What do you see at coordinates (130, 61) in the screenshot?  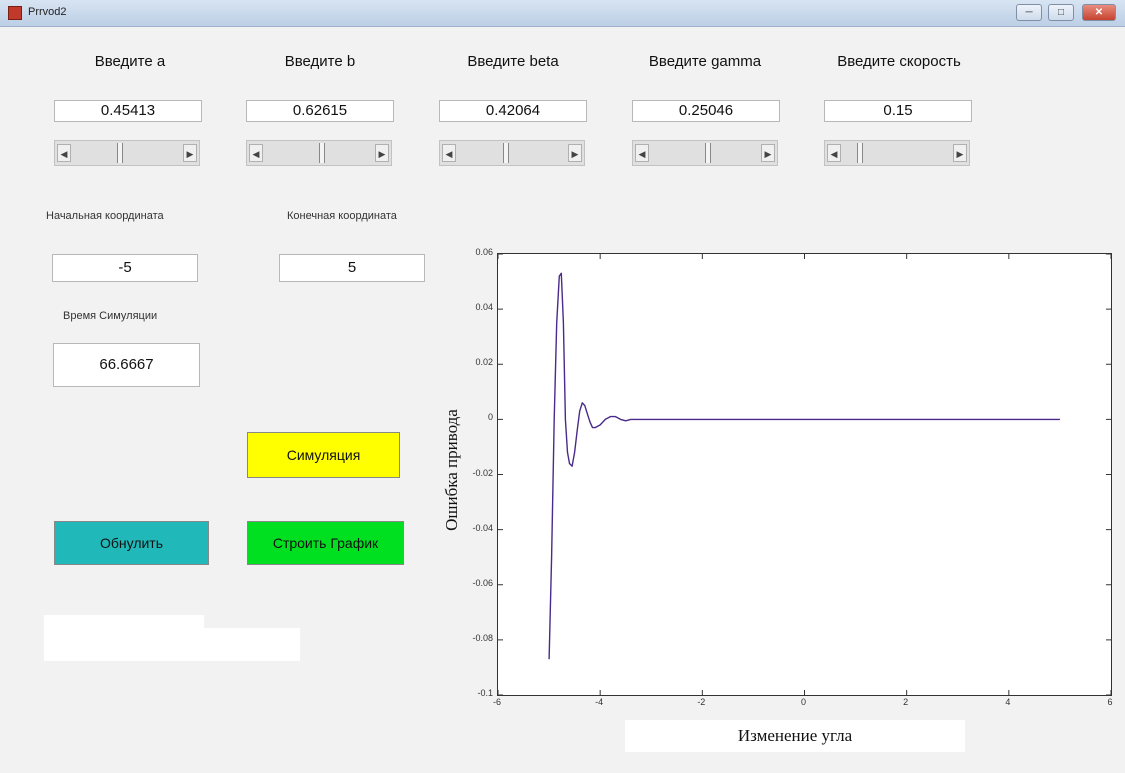 I see `param-a-label: Введите a` at bounding box center [130, 61].